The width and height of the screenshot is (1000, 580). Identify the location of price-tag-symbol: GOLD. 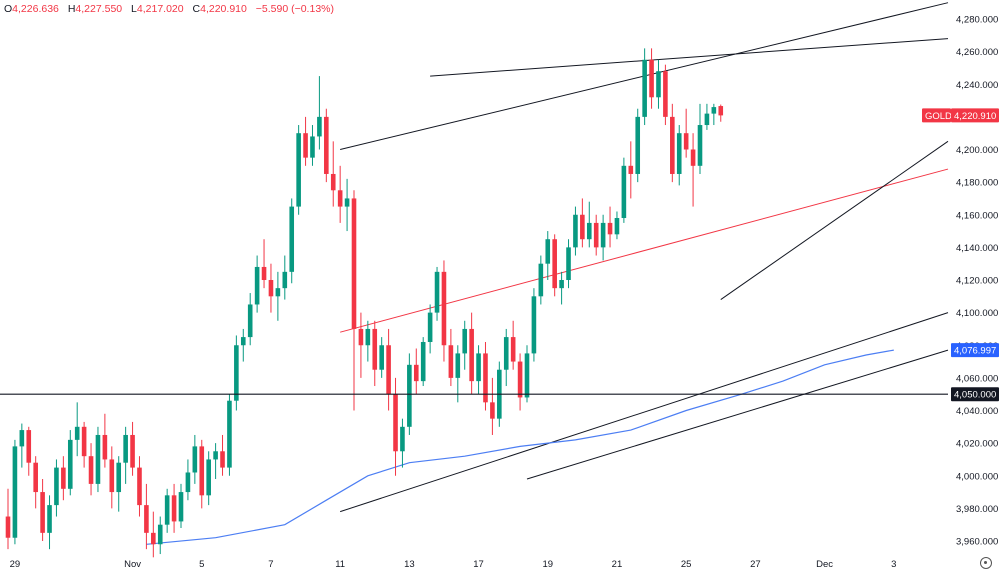
(938, 116).